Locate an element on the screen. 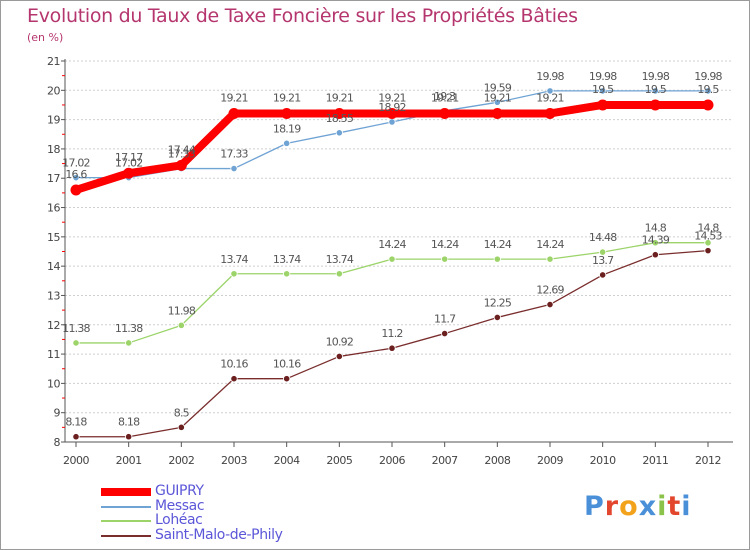 The width and height of the screenshot is (750, 550). data-label: 12.69 is located at coordinates (550, 290).